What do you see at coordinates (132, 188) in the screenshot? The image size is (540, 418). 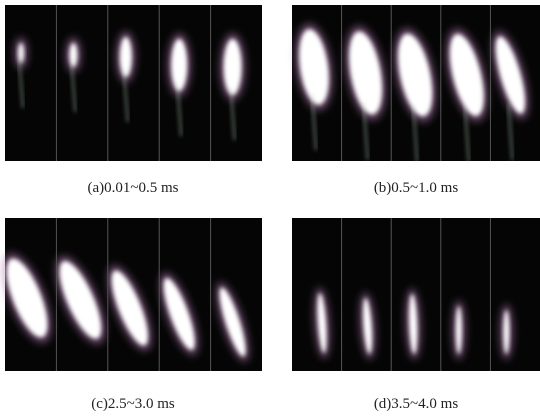 I see `caption: (a)0.01~0.5 ms` at bounding box center [132, 188].